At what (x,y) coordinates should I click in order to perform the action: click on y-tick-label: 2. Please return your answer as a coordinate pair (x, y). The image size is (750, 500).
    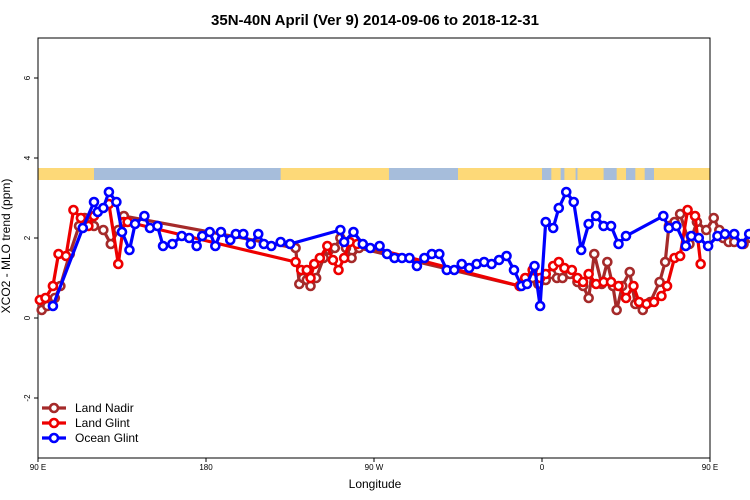
    Looking at the image, I should click on (27, 237).